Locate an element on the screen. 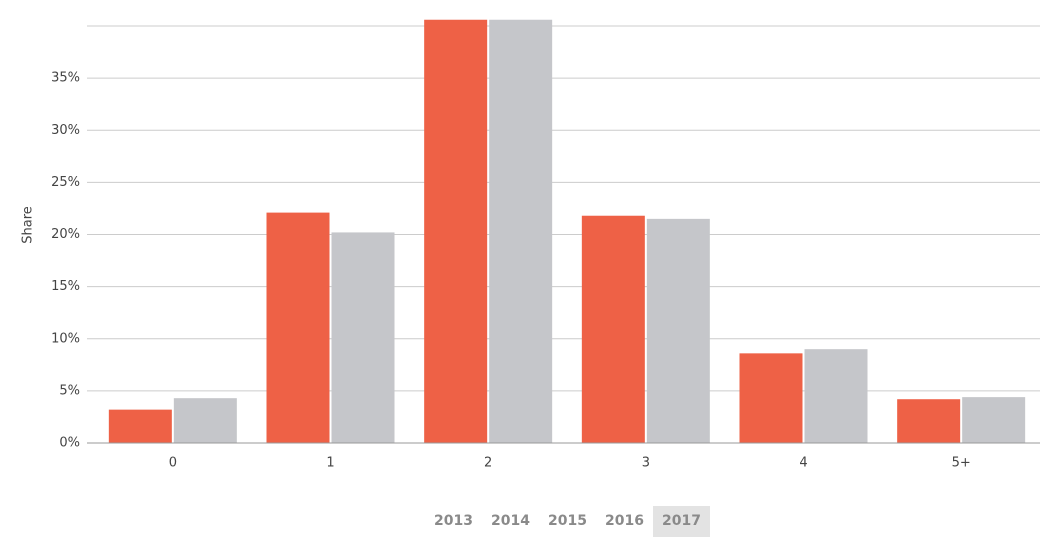  year-button: 2013 is located at coordinates (453, 521).